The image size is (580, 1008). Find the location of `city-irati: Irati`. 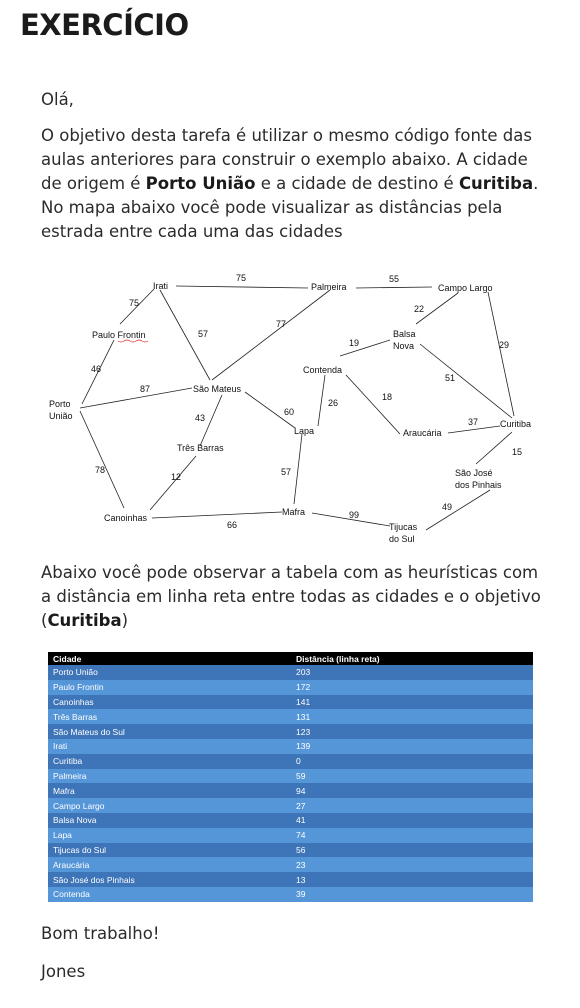

city-irati: Irati is located at coordinates (160, 286).